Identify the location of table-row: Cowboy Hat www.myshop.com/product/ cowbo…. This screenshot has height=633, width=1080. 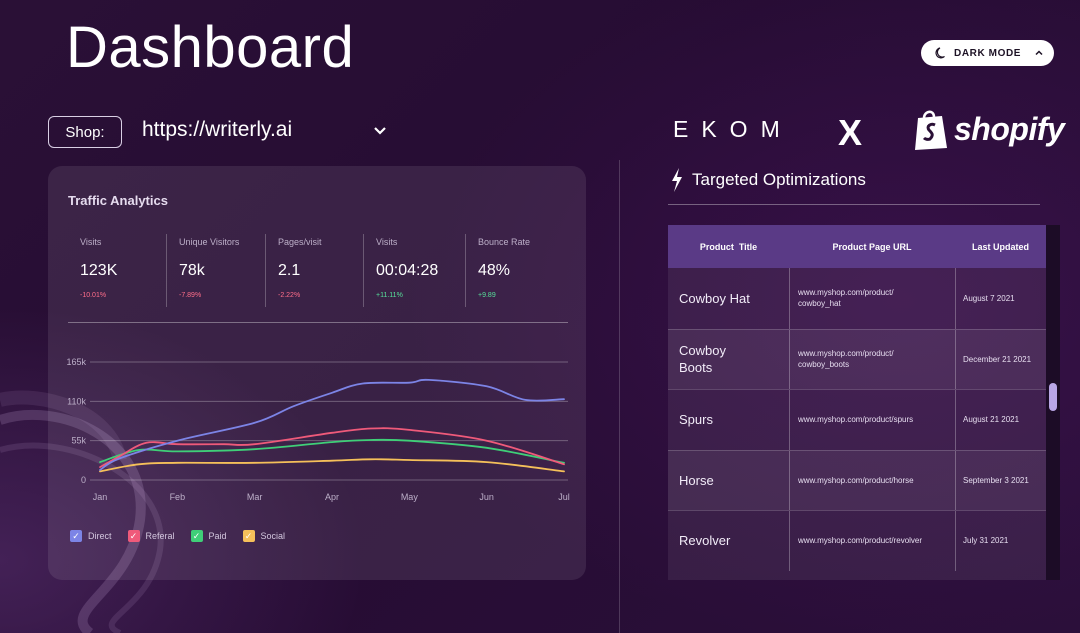
(857, 298).